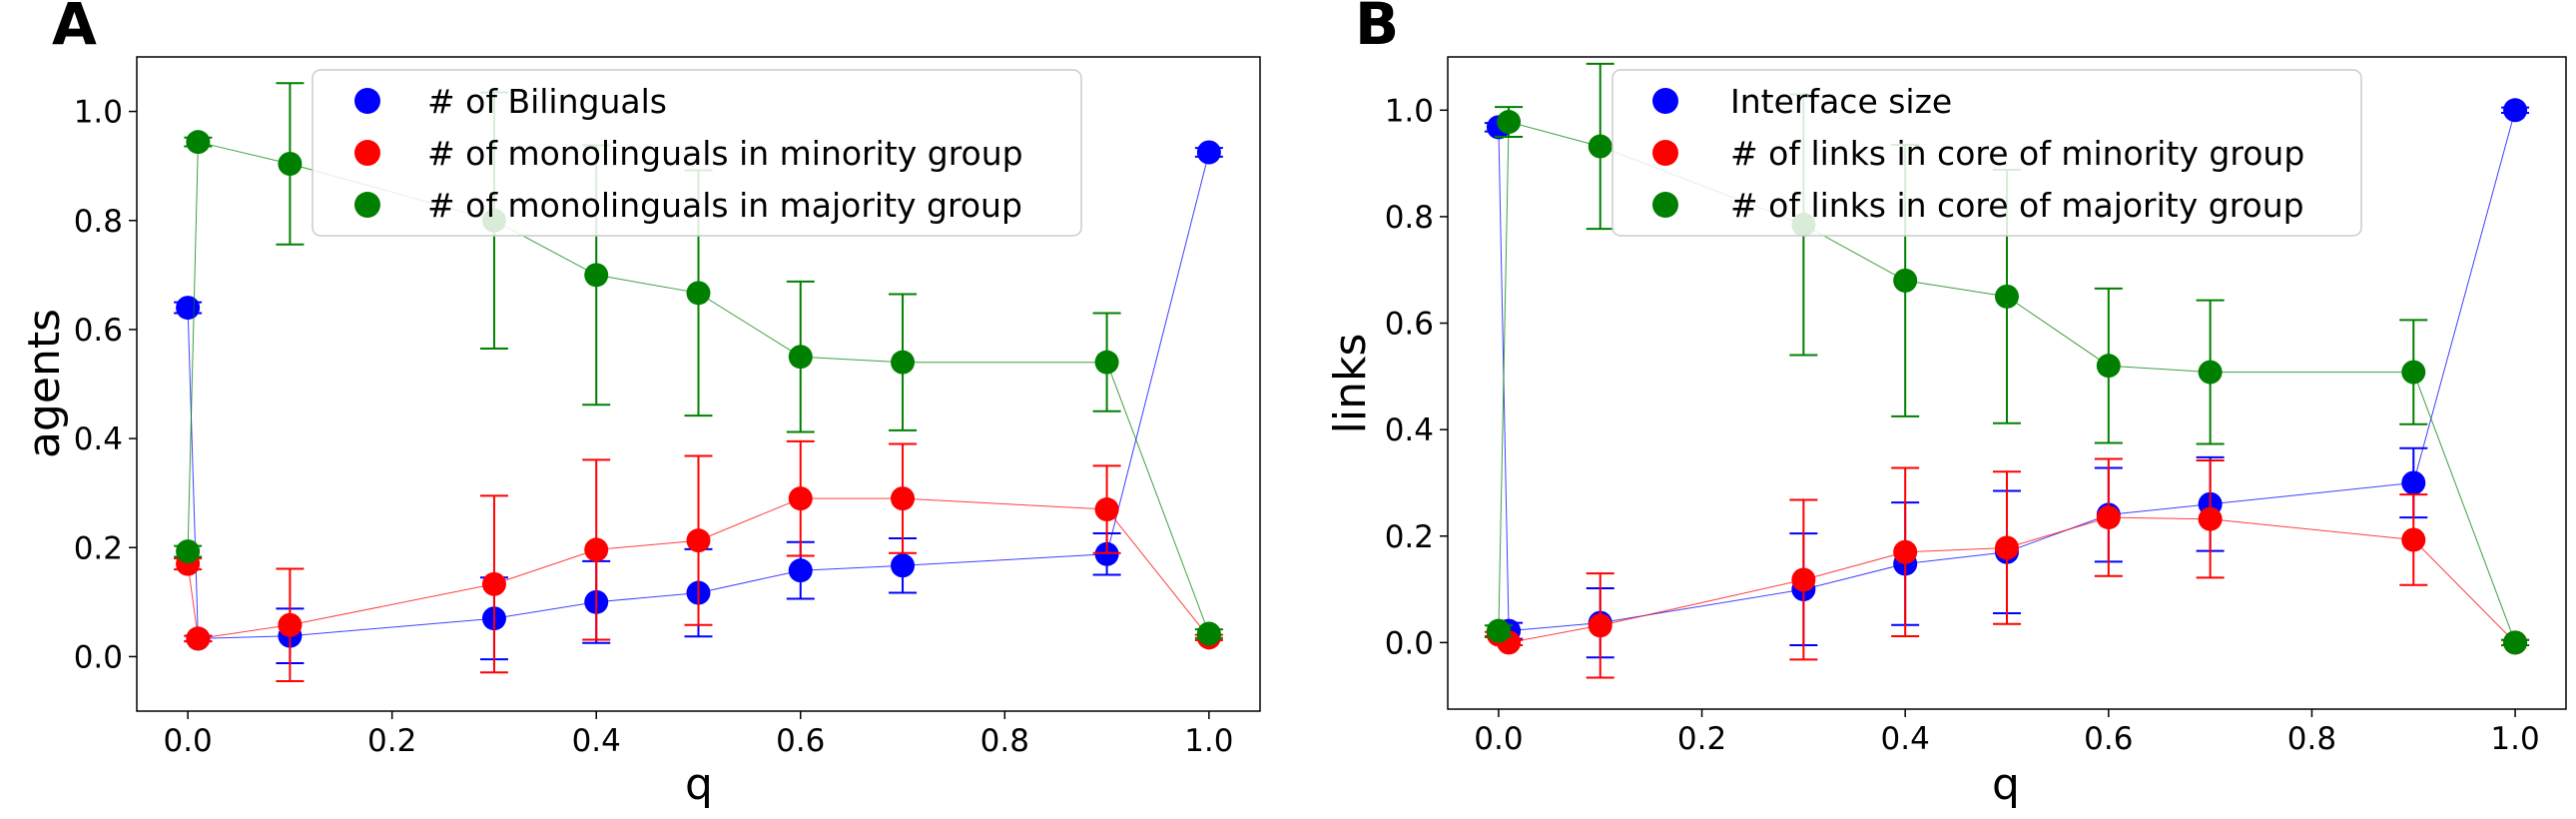  What do you see at coordinates (1409, 430) in the screenshot?
I see `panel-b-y-tick-label: 0.4` at bounding box center [1409, 430].